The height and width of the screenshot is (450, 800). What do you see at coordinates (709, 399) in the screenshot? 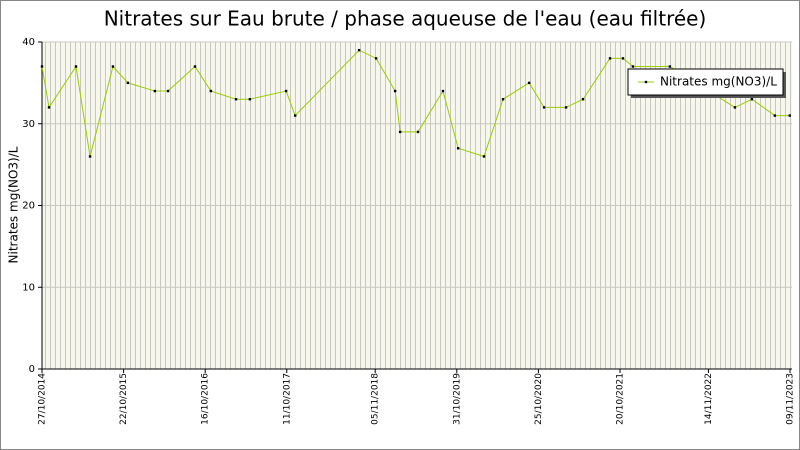
I see `x-tick-label: 14/11/2022` at bounding box center [709, 399].